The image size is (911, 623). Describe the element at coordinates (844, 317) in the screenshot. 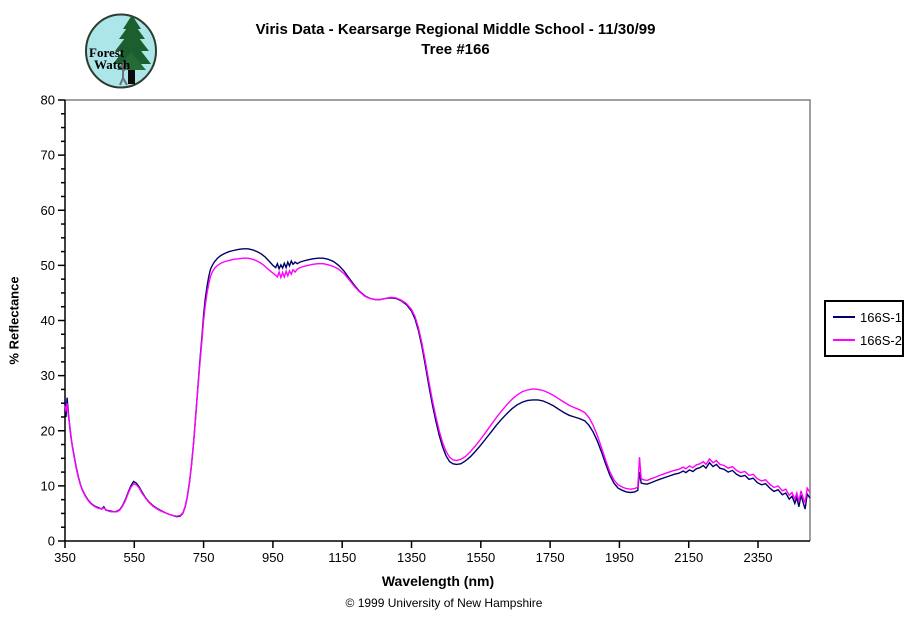

I see `legend-line-swatch-series1` at that location.